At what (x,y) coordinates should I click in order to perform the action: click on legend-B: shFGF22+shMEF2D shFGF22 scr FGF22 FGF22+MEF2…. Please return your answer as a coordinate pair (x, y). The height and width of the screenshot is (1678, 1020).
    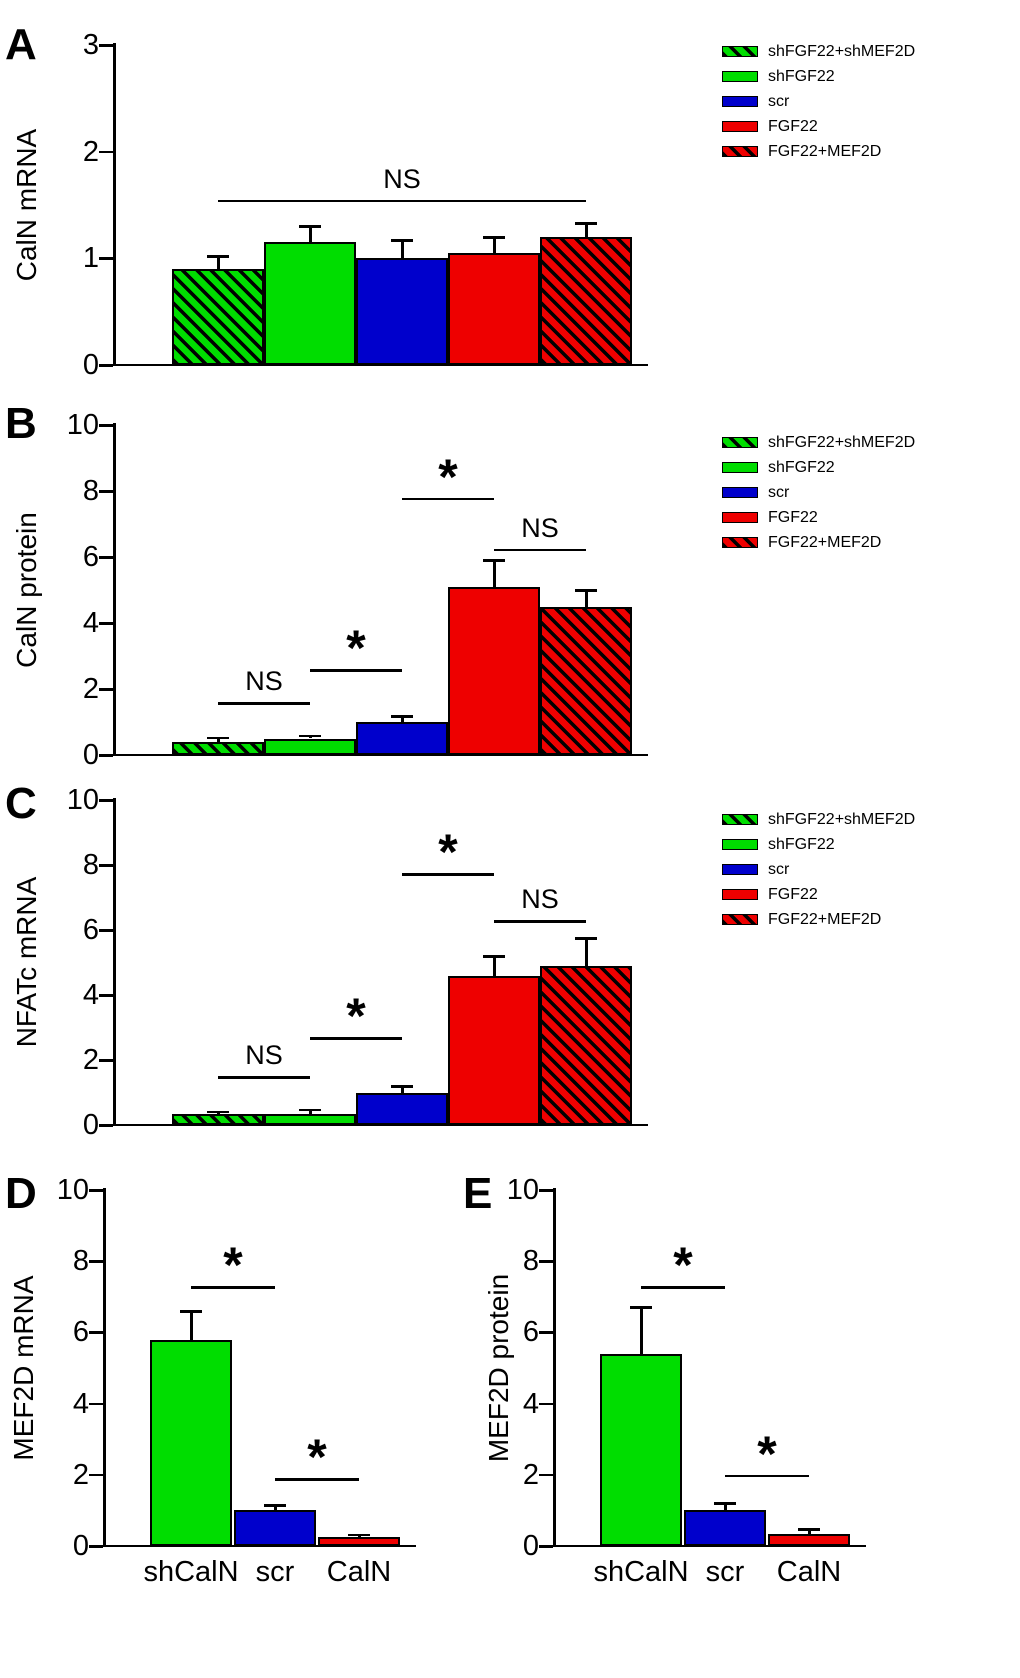
    Looking at the image, I should click on (818, 492).